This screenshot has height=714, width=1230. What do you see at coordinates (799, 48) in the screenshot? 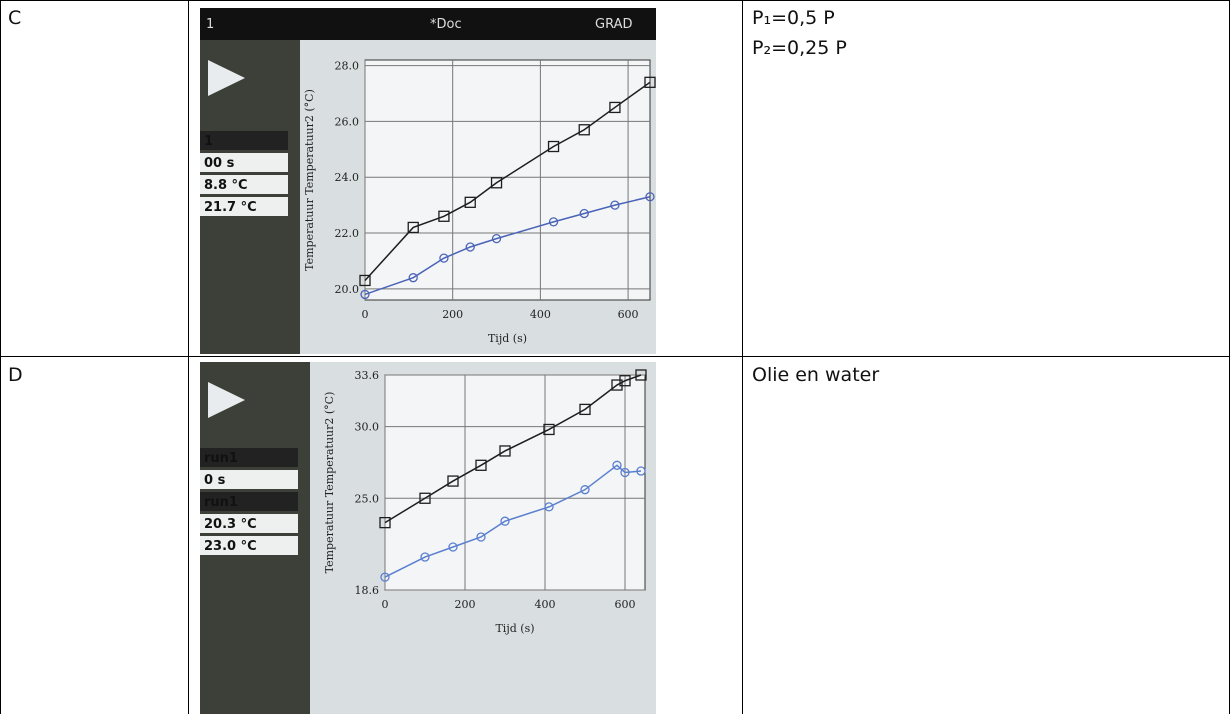
I see `note: P₂=0,25 P` at bounding box center [799, 48].